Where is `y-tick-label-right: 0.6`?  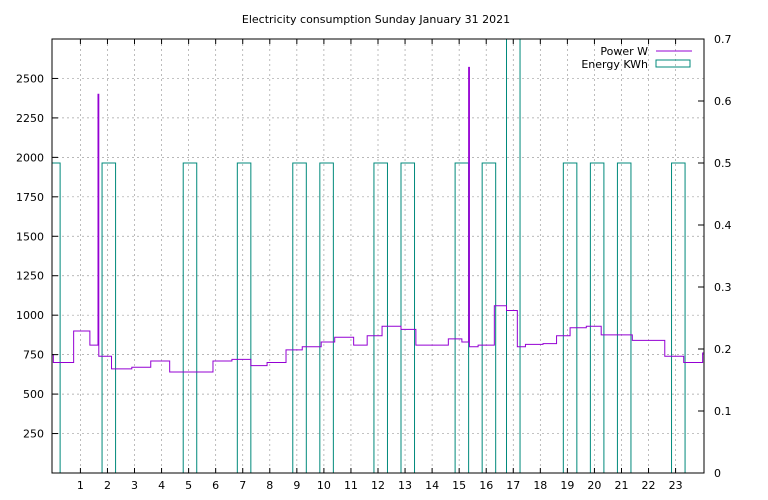 y-tick-label-right: 0.6 is located at coordinates (723, 101).